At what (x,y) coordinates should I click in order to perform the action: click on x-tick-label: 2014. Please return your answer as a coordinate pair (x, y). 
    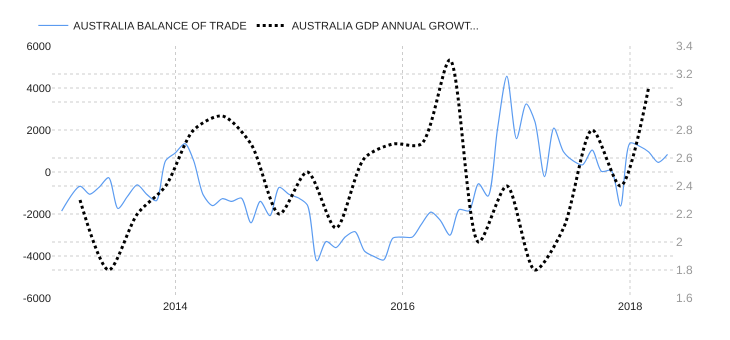
    Looking at the image, I should click on (175, 307).